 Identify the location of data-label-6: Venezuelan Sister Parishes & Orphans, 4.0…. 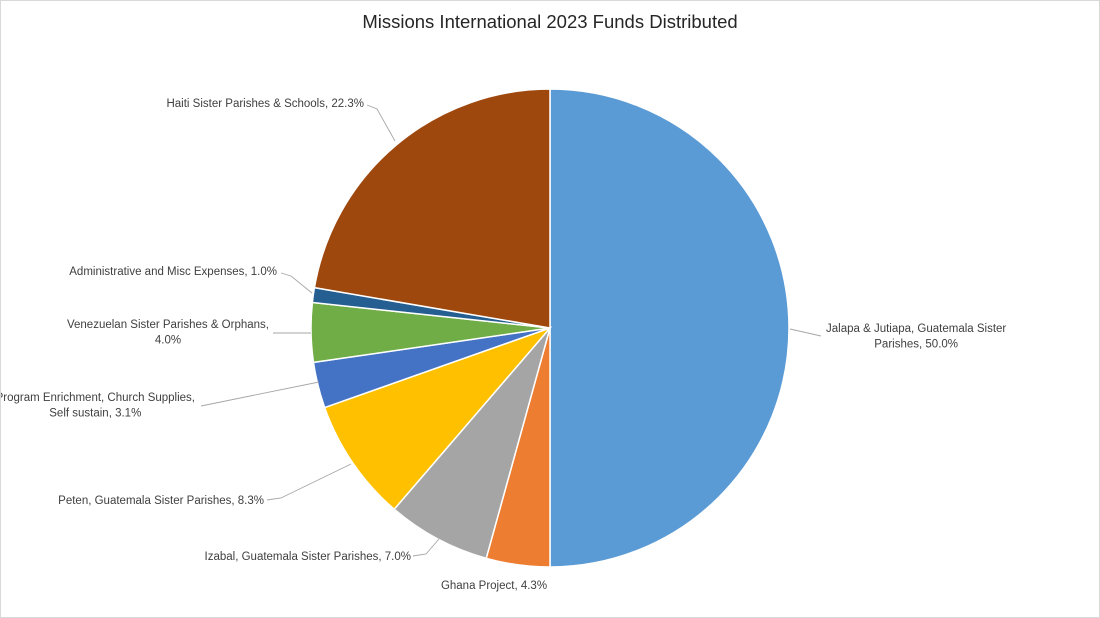
(168, 333).